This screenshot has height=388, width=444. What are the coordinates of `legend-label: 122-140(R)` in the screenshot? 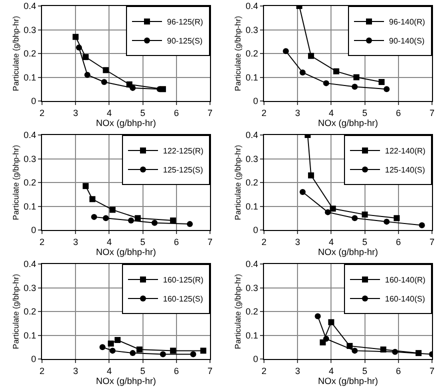 It's located at (405, 151).